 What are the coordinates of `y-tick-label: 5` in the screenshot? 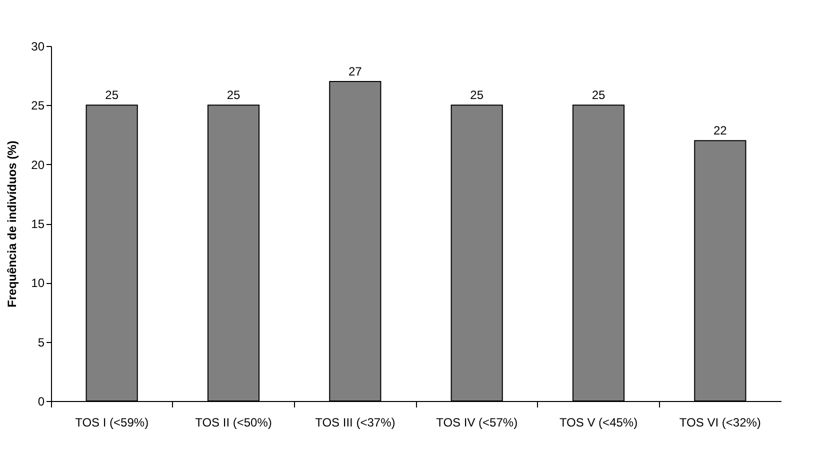 It's located at (41, 342).